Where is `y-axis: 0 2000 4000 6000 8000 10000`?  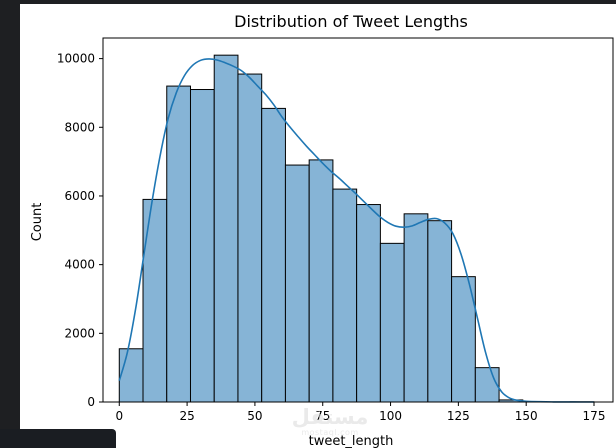 y-axis: 0 2000 4000 6000 8000 10000 is located at coordinates (80, 230).